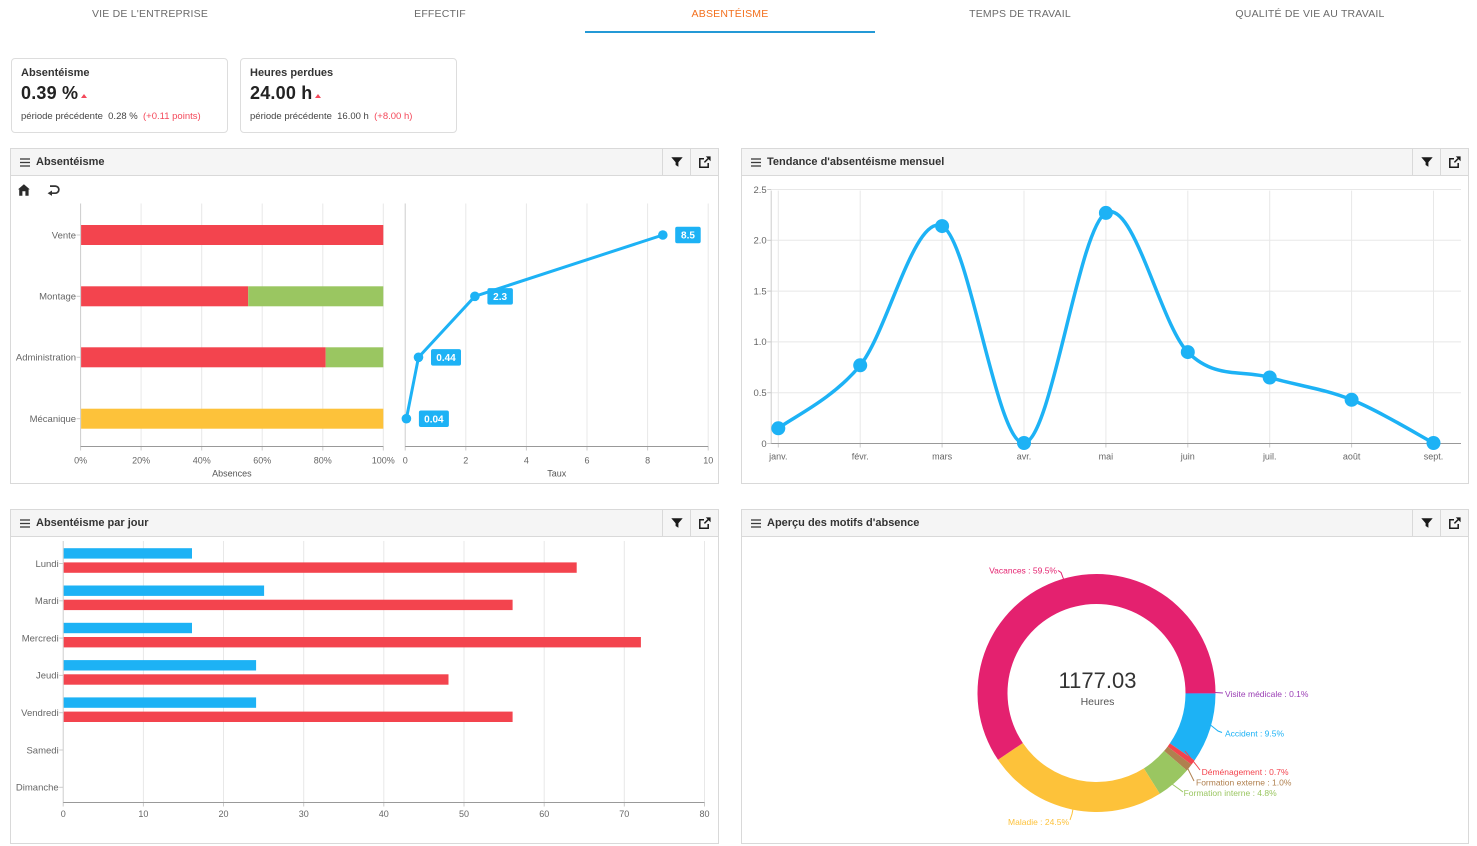  What do you see at coordinates (141, 460) in the screenshot?
I see `svg-text: 20%` at bounding box center [141, 460].